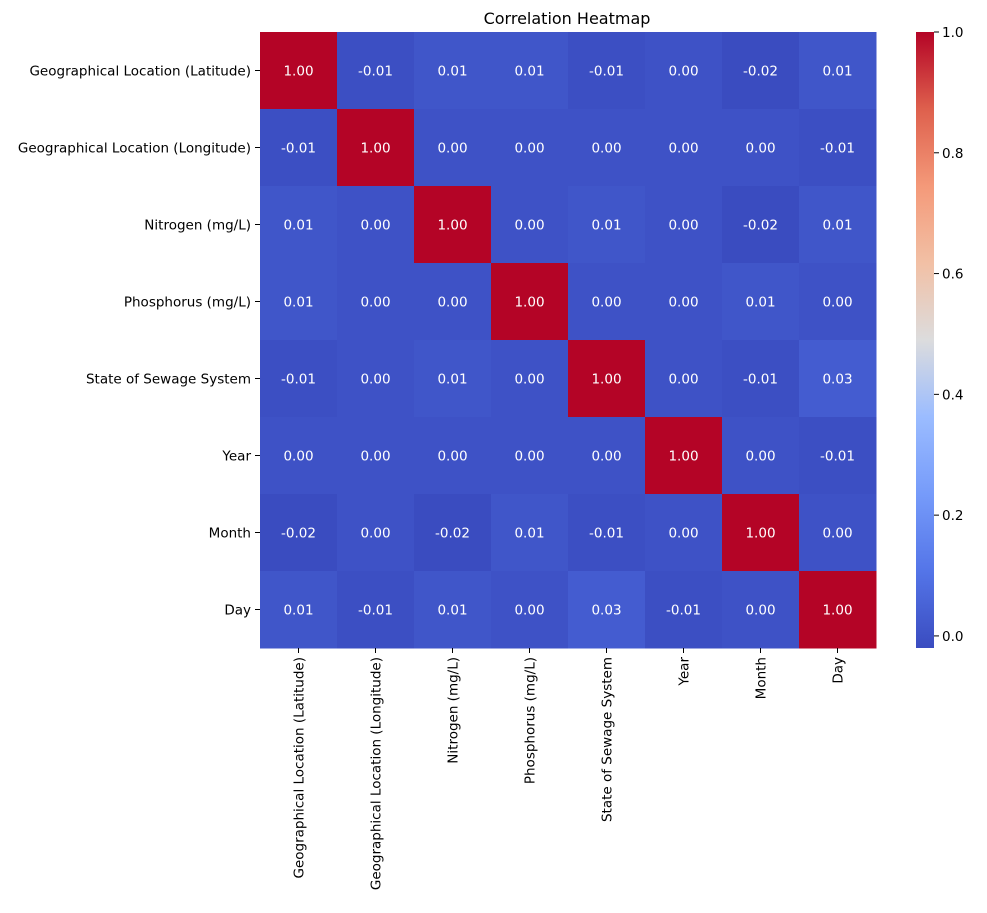  What do you see at coordinates (377, 773) in the screenshot?
I see `x-tick-label: Geographical Location (Longitude)` at bounding box center [377, 773].